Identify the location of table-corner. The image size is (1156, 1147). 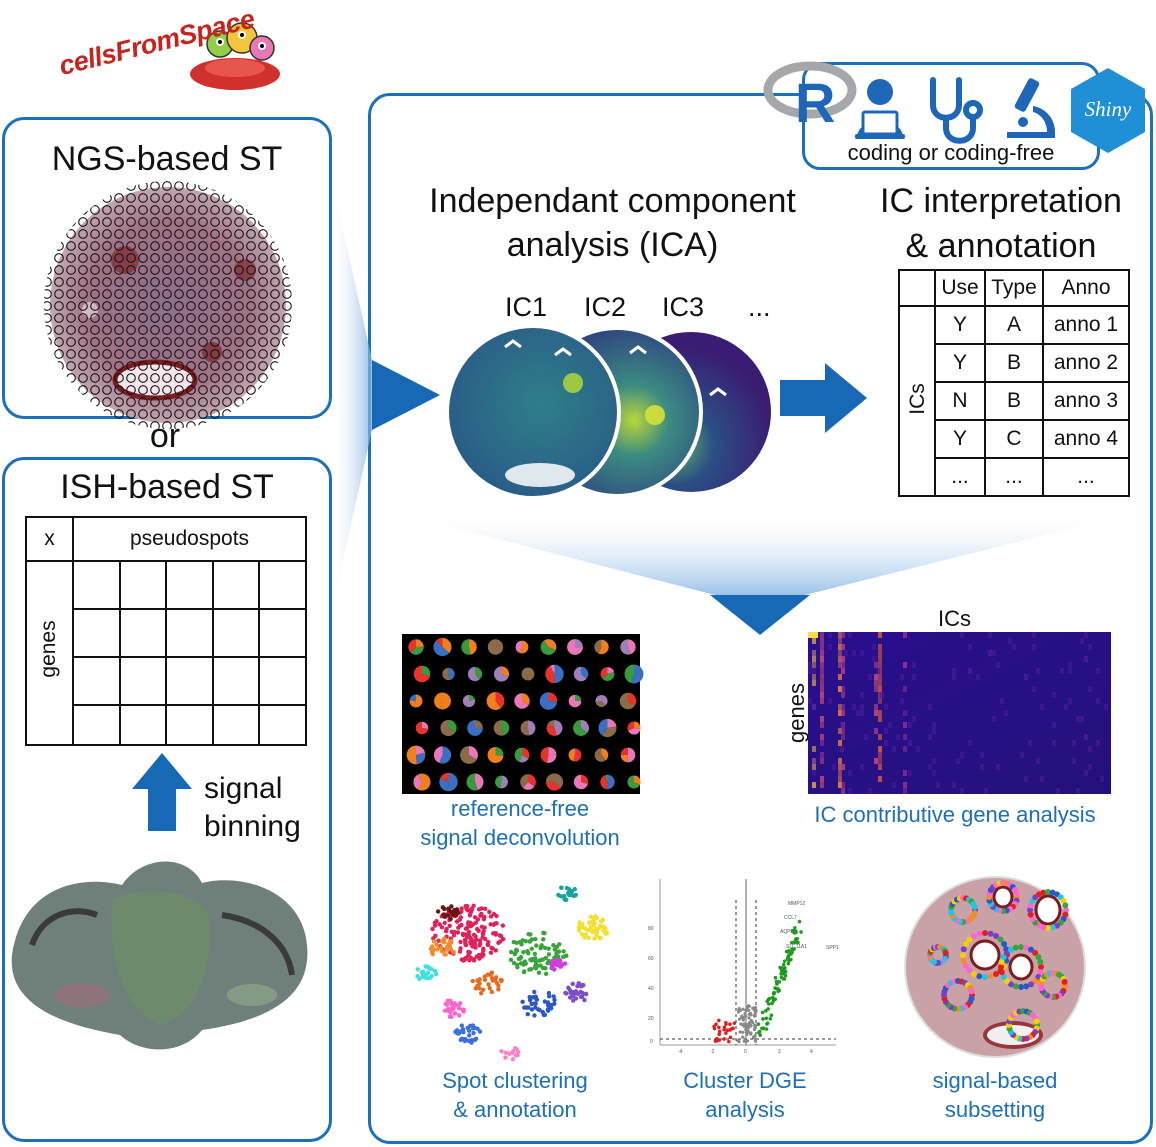
(917, 288).